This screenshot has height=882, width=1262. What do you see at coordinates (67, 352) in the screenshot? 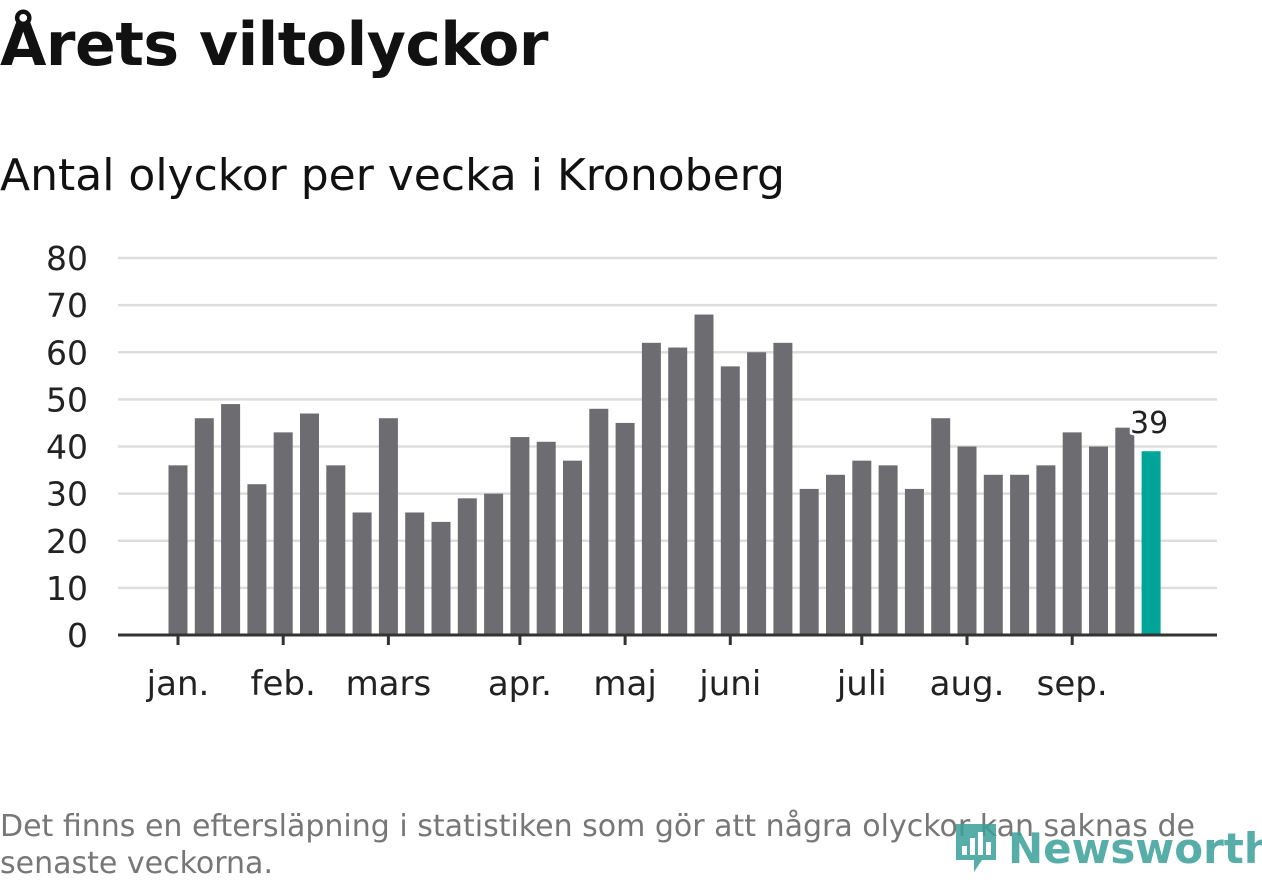
I see `y-tick-label: 60` at bounding box center [67, 352].